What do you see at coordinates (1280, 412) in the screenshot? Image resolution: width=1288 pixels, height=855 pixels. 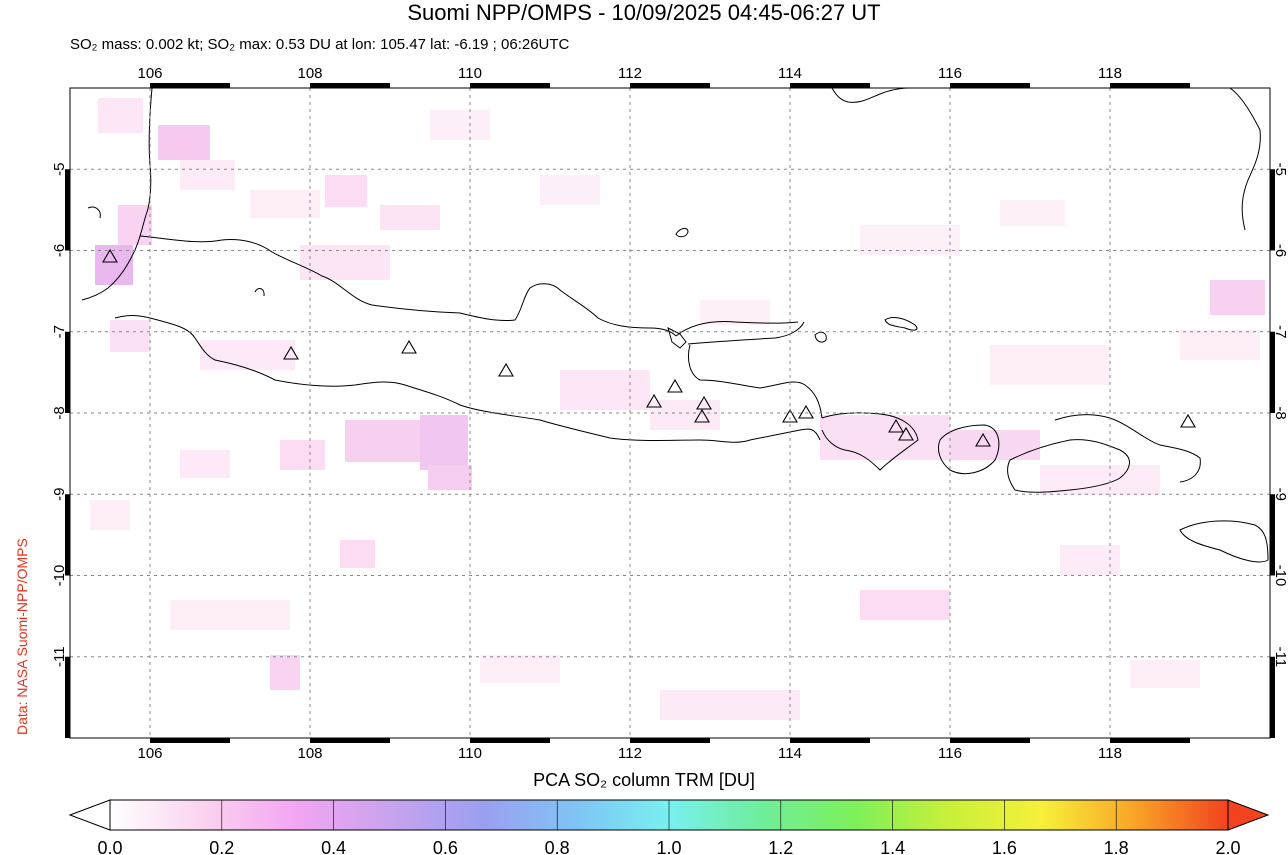 I see `lat-tick-label-right: -8` at bounding box center [1280, 412].